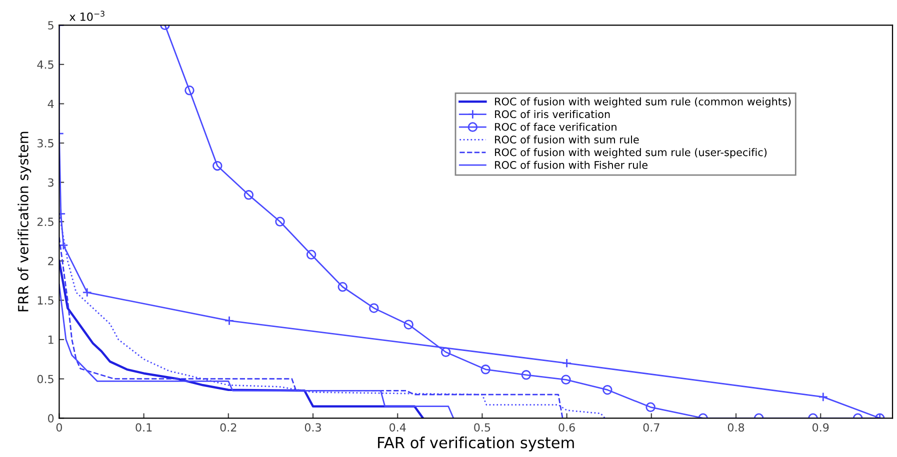 The height and width of the screenshot is (457, 897). Describe the element at coordinates (51, 418) in the screenshot. I see `y-tick-label: 0` at that location.